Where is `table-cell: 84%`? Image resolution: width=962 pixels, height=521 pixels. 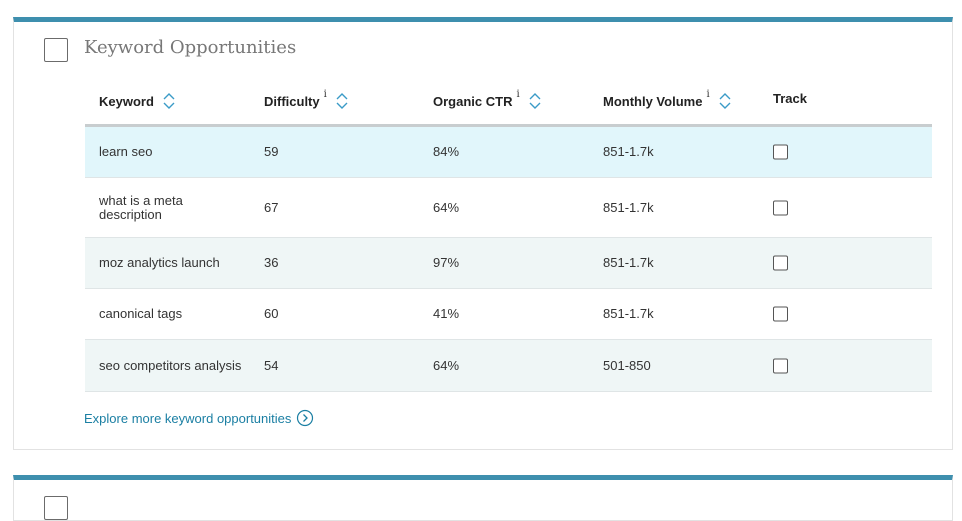
table-cell: 84% is located at coordinates (446, 151).